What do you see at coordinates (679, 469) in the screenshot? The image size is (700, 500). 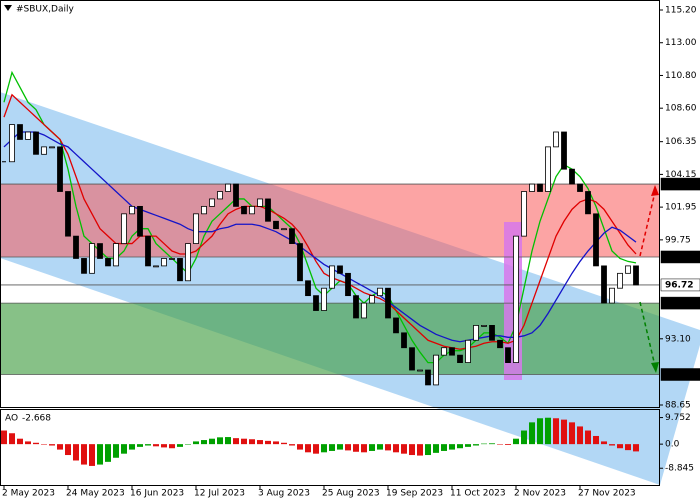 I see `y-tick-label: -8.845` at bounding box center [679, 469].